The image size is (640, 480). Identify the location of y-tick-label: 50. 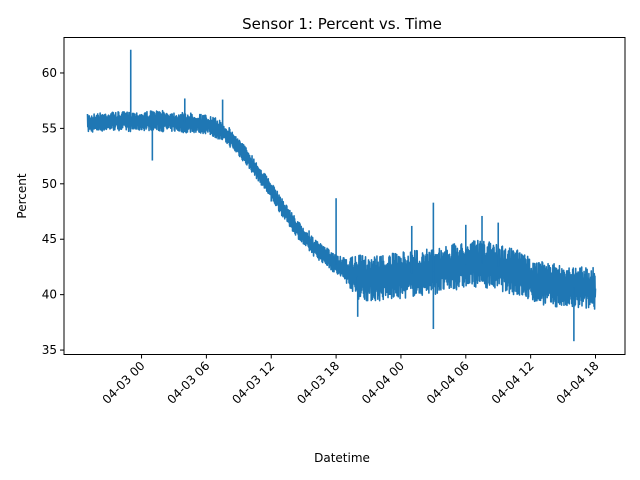
(49, 184).